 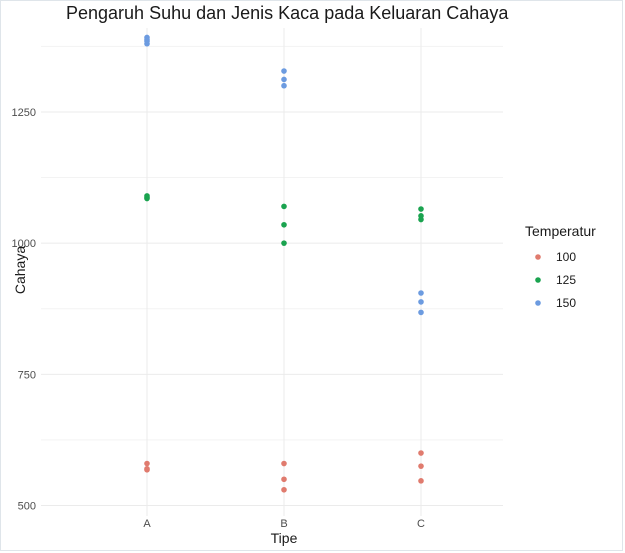 I want to click on legend-title: Temperatur, so click(x=560, y=231).